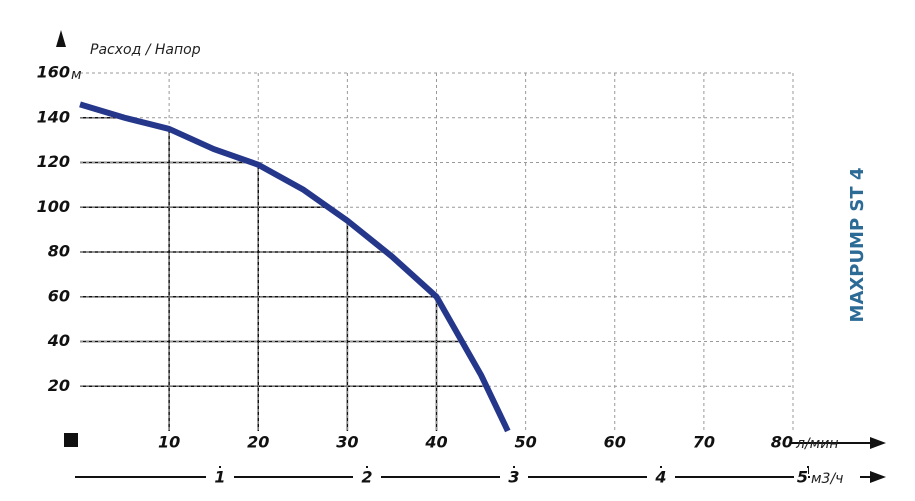  Describe the element at coordinates (53, 161) in the screenshot. I see `y-tick-label: 120` at that location.